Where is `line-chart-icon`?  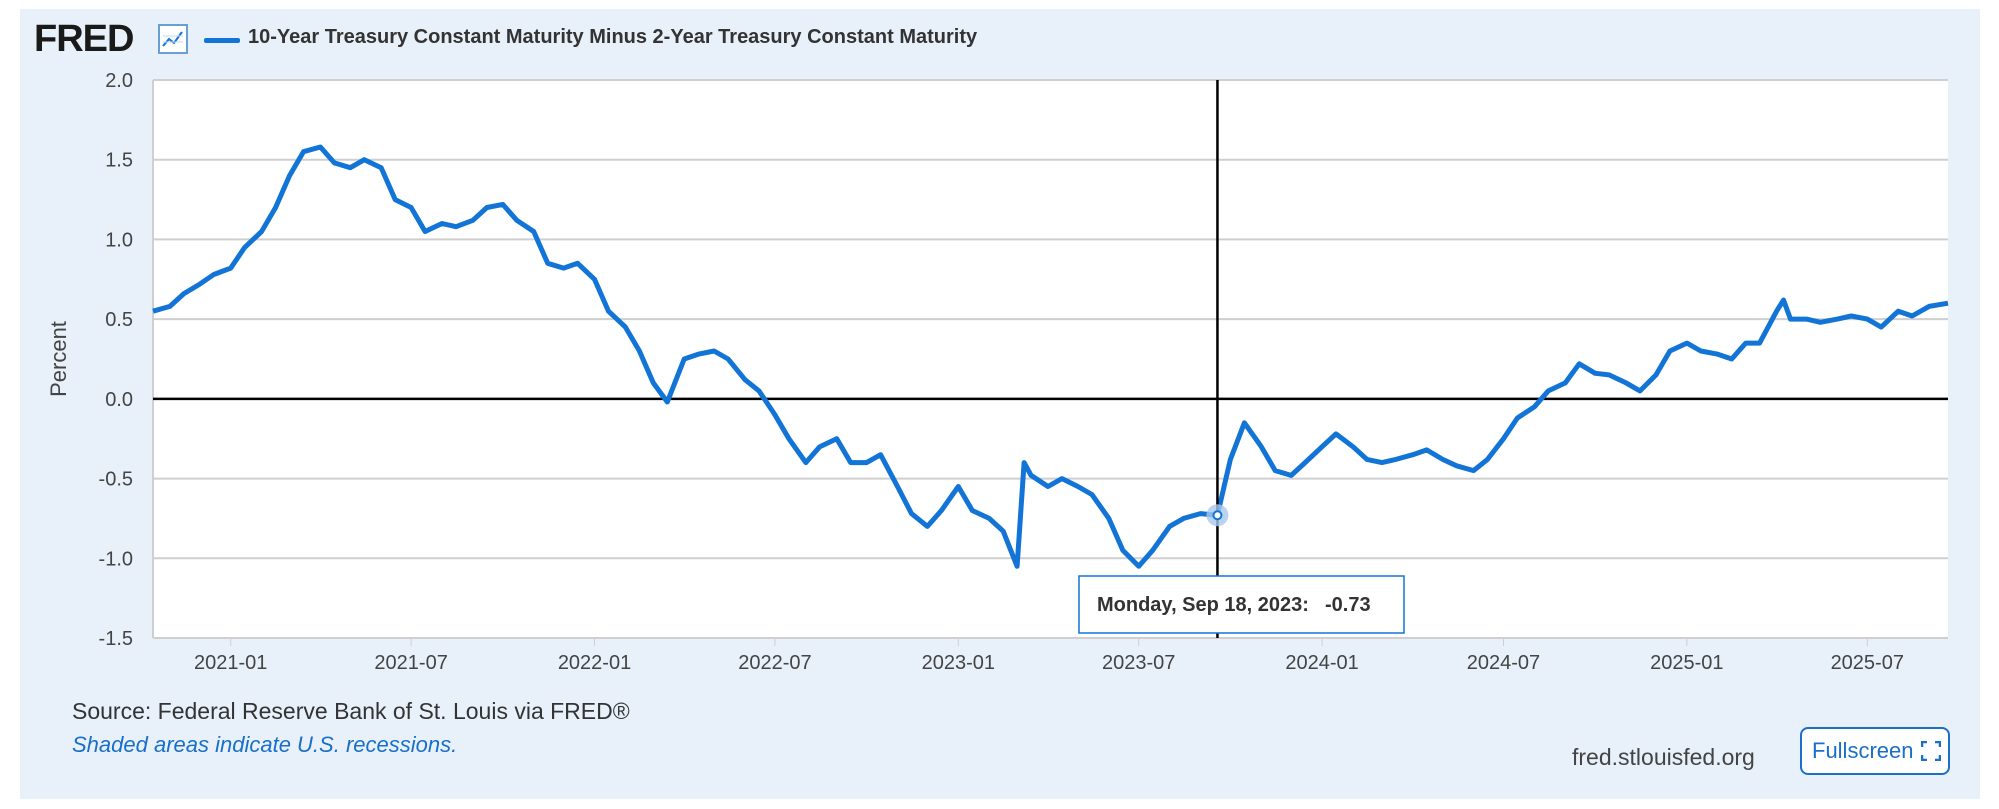
line-chart-icon is located at coordinates (173, 39).